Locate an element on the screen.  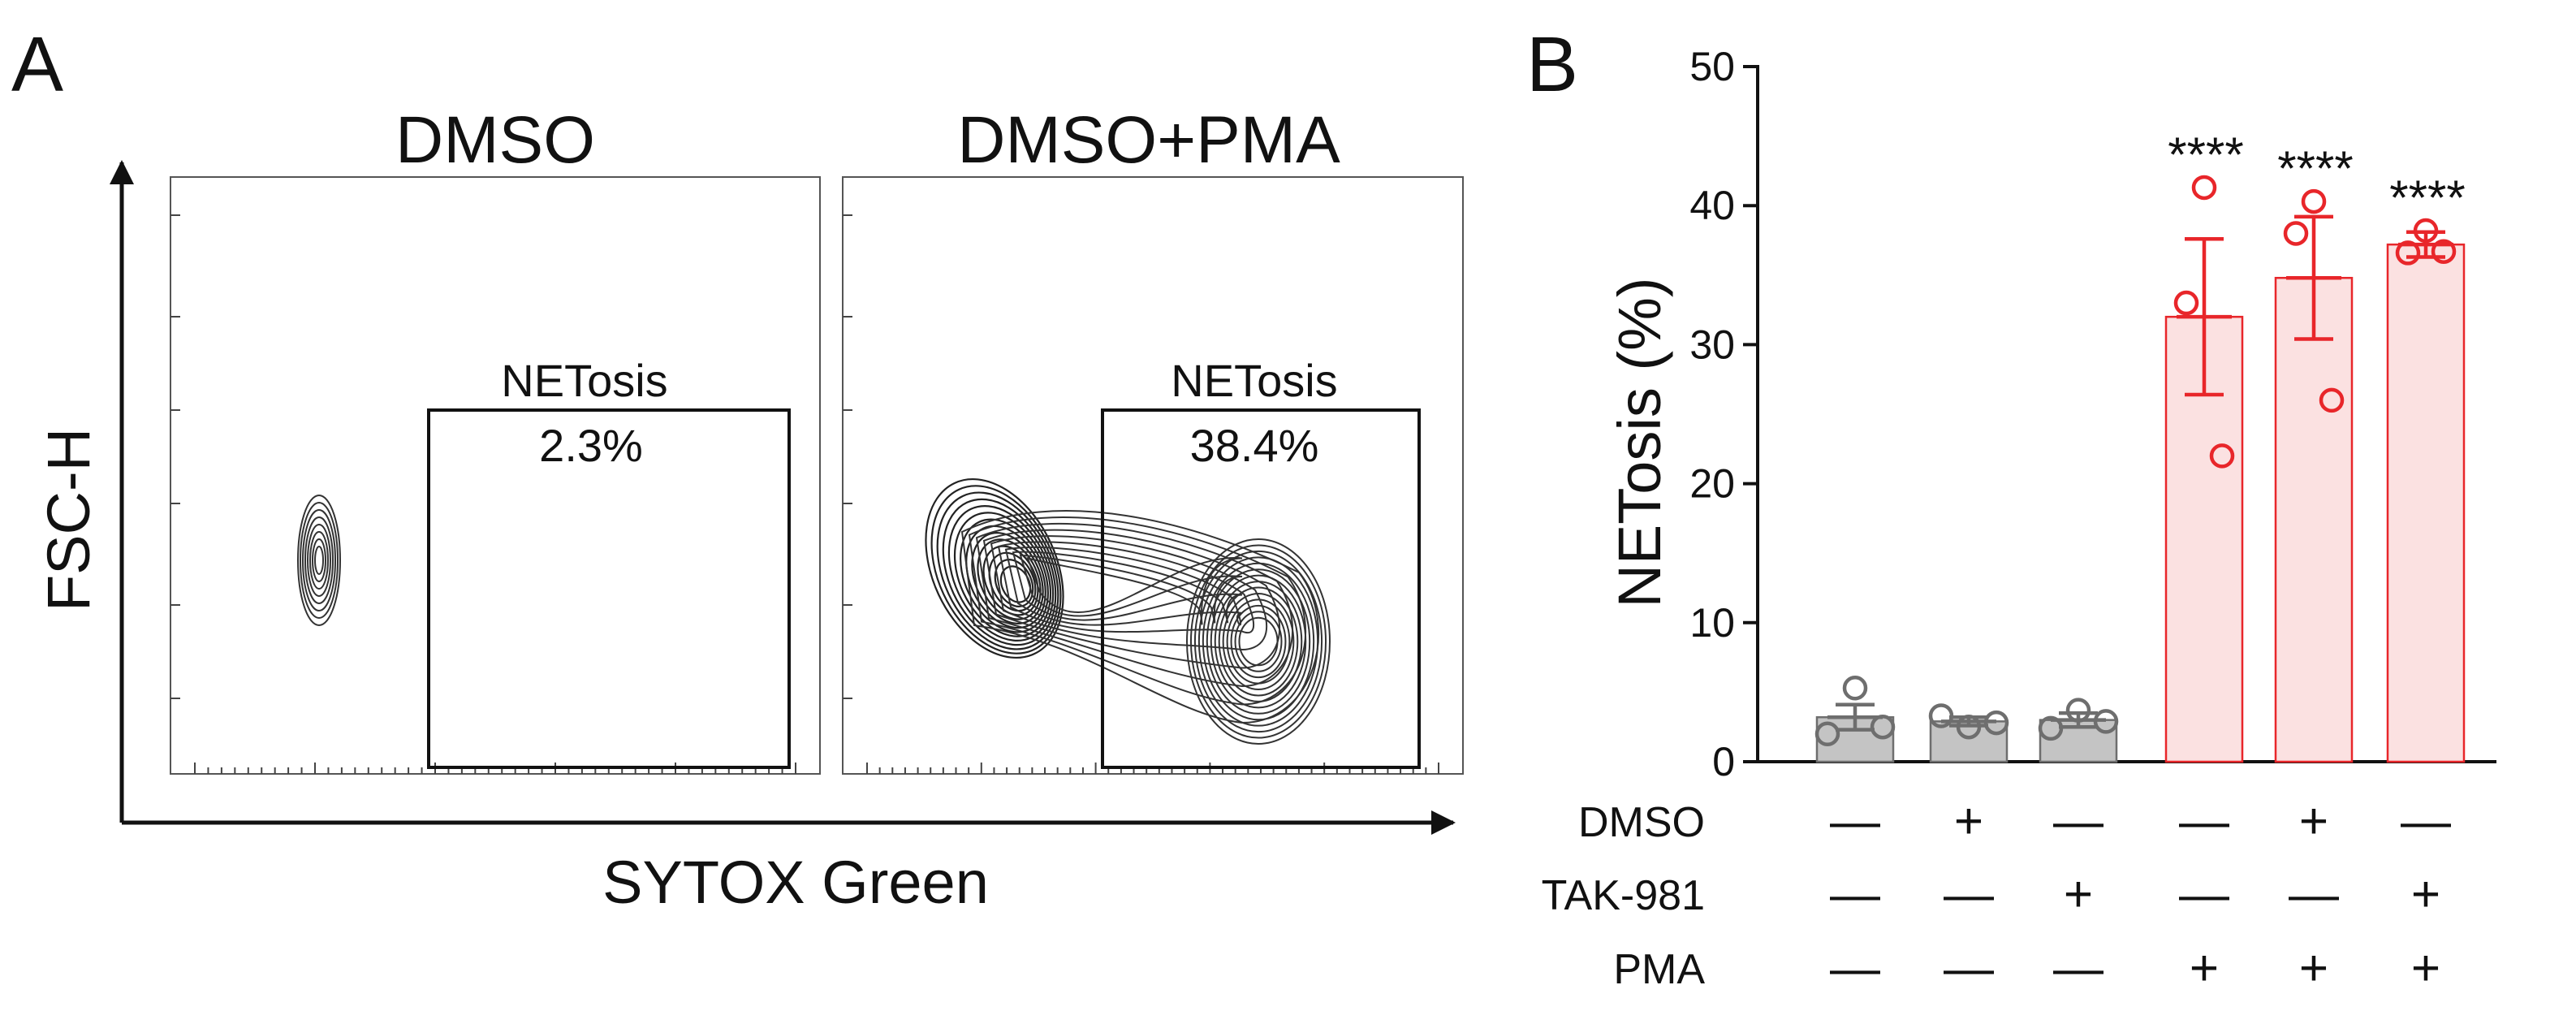
y-tick-label: 0 is located at coordinates (1723, 761).